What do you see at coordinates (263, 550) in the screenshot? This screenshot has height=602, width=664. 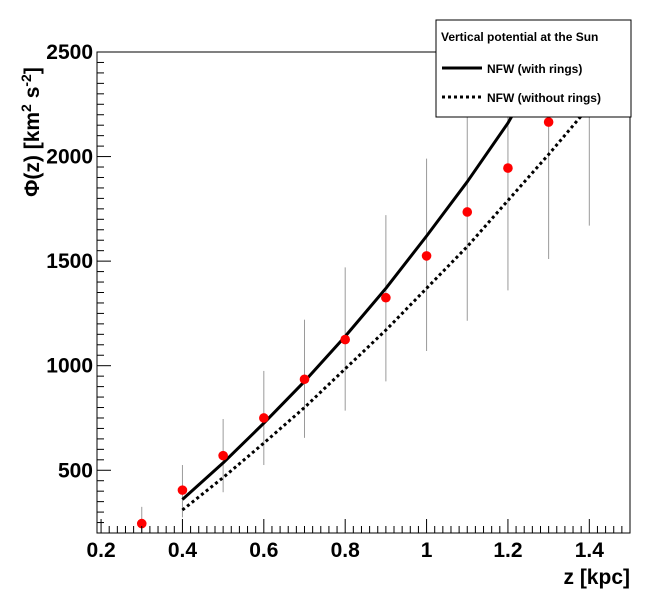 I see `x-tick-label: 0.6` at bounding box center [263, 550].